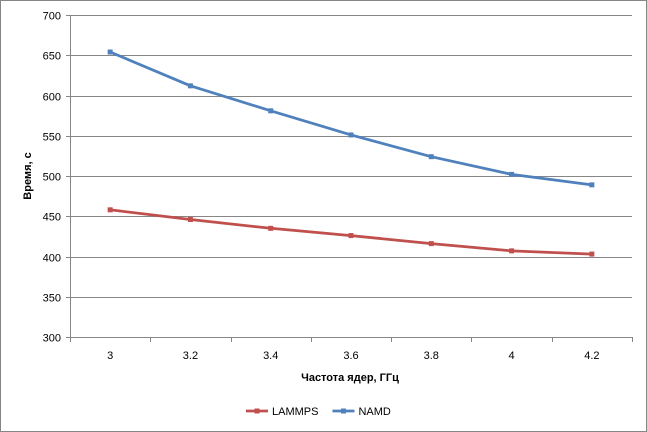 The width and height of the screenshot is (647, 432). I want to click on x-tick-label: 3, so click(110, 356).